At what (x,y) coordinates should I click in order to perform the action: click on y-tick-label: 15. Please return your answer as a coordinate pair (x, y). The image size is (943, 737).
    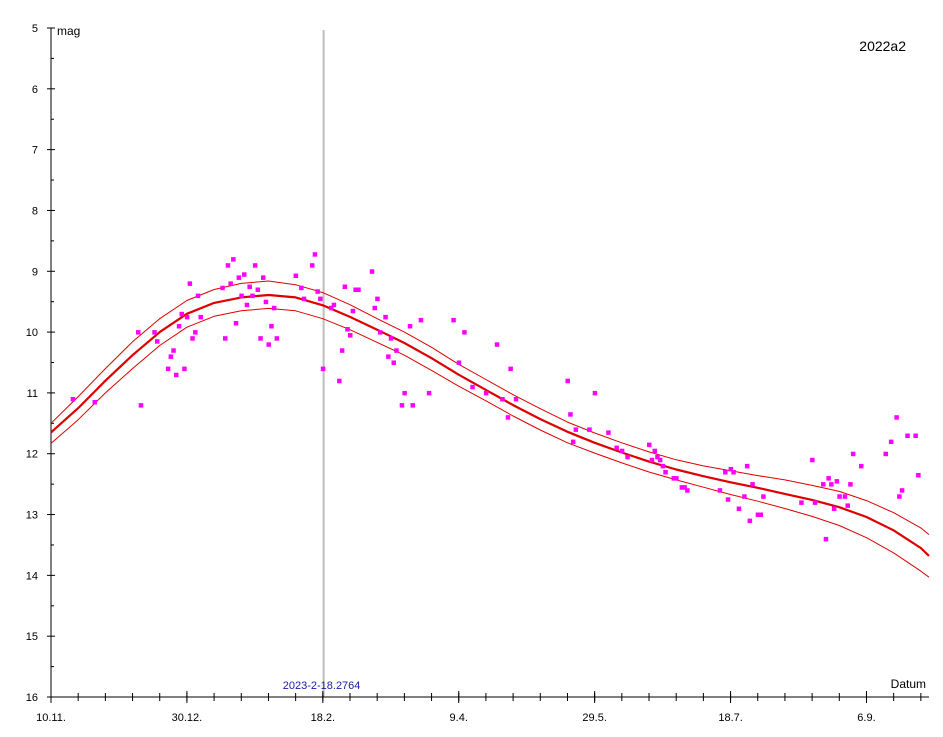
    Looking at the image, I should click on (32, 637).